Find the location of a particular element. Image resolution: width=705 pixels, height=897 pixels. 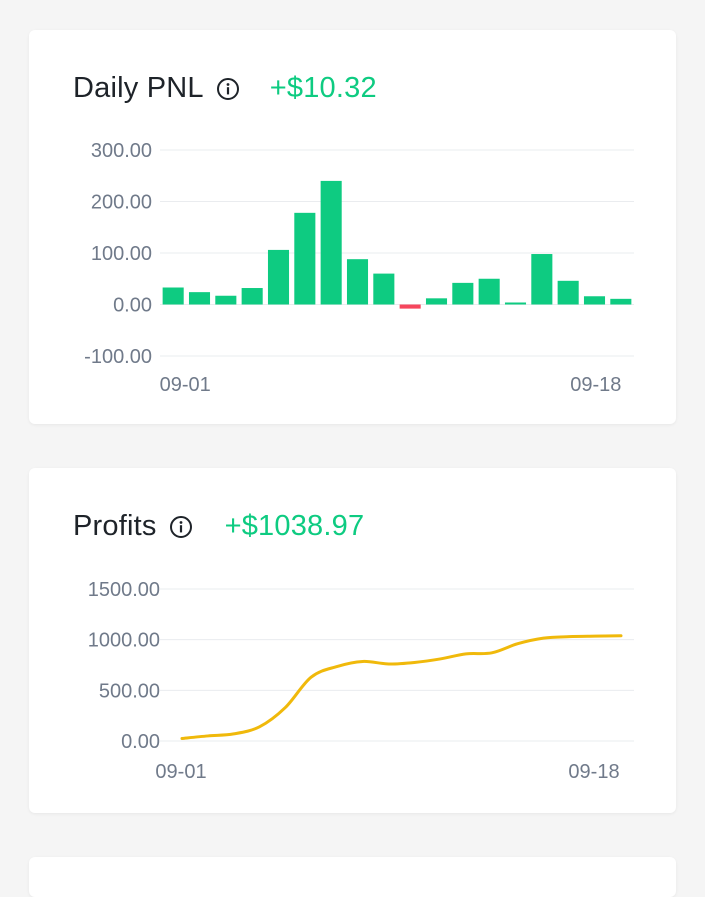

daily-pnl-title: Daily PNL is located at coordinates (138, 88).